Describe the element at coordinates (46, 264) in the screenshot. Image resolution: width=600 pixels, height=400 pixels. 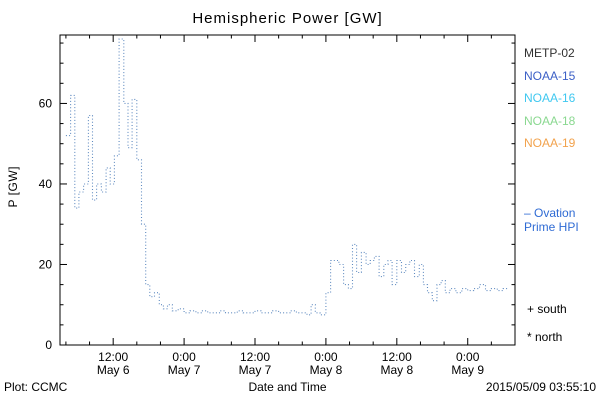
I see `y-tick-label: 20` at that location.